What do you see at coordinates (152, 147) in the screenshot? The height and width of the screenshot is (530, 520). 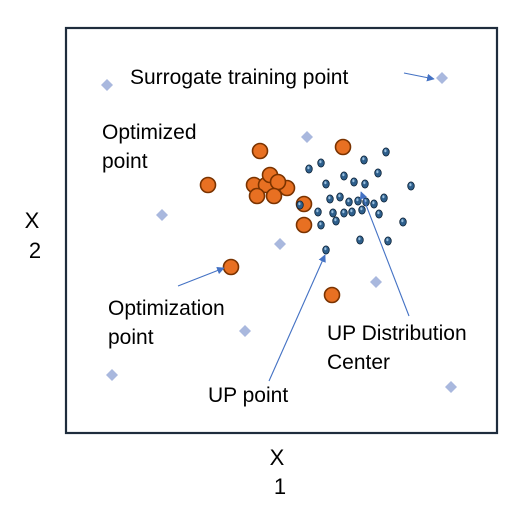 I see `optimized-point-label: Optimized point` at bounding box center [152, 147].